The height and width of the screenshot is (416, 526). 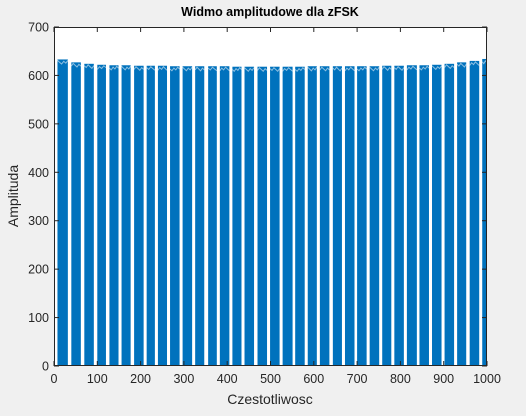 What do you see at coordinates (38, 221) in the screenshot?
I see `y-tick-label: 300` at bounding box center [38, 221].